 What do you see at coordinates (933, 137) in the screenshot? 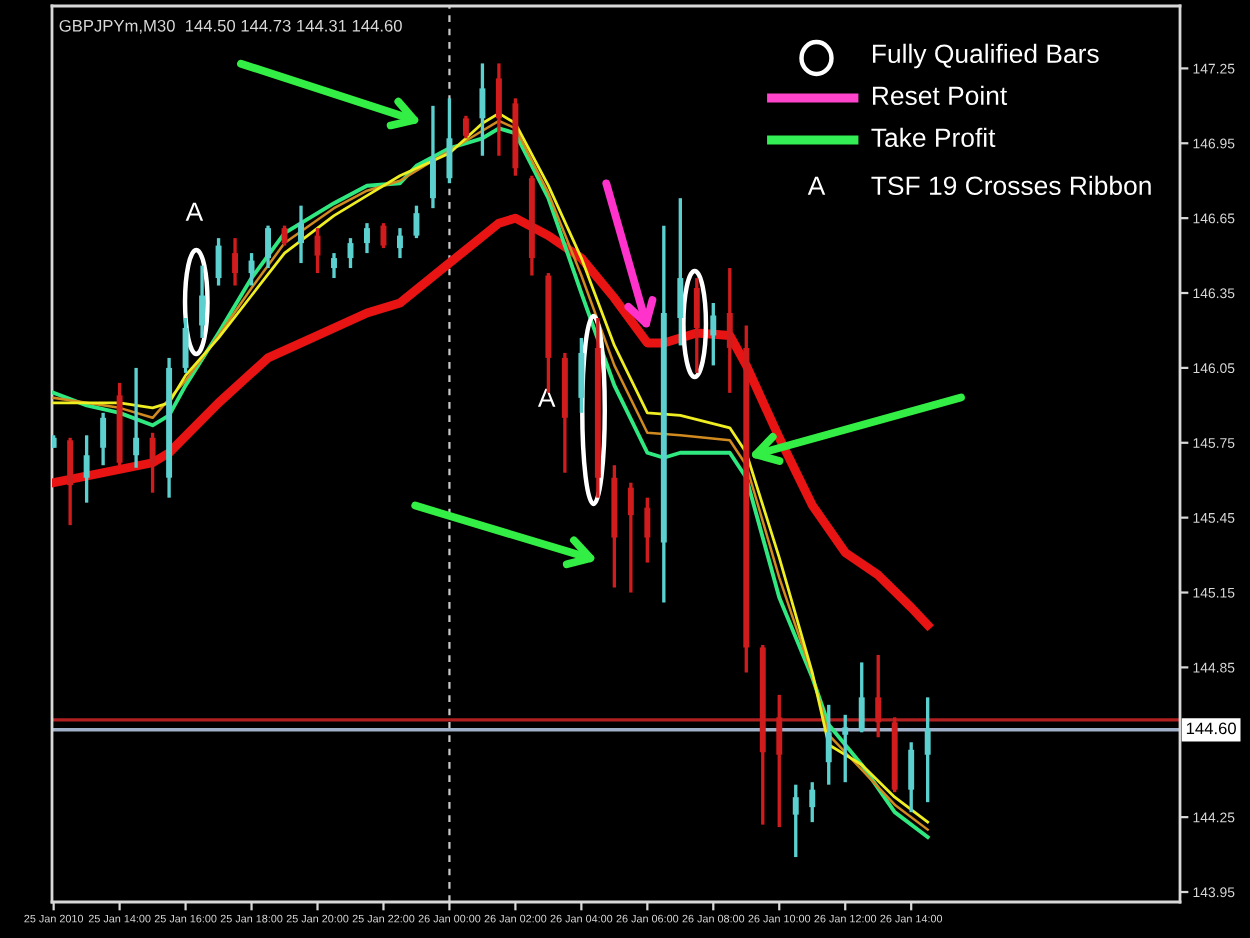
I see `annotation: Take Profit` at bounding box center [933, 137].